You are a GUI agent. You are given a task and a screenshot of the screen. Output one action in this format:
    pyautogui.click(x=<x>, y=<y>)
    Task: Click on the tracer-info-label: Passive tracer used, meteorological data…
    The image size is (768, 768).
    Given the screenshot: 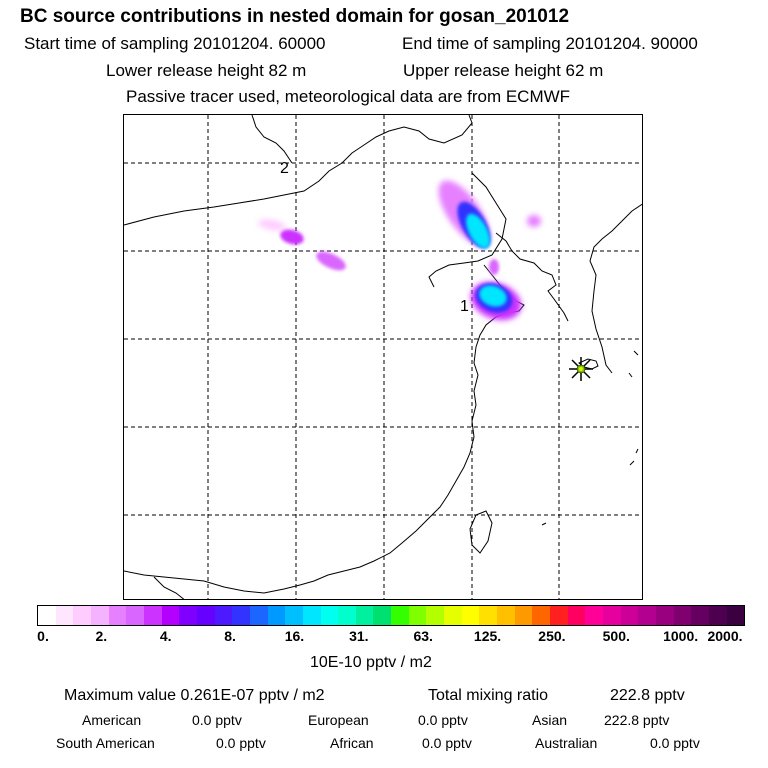 What is the action you would take?
    pyautogui.click(x=348, y=96)
    